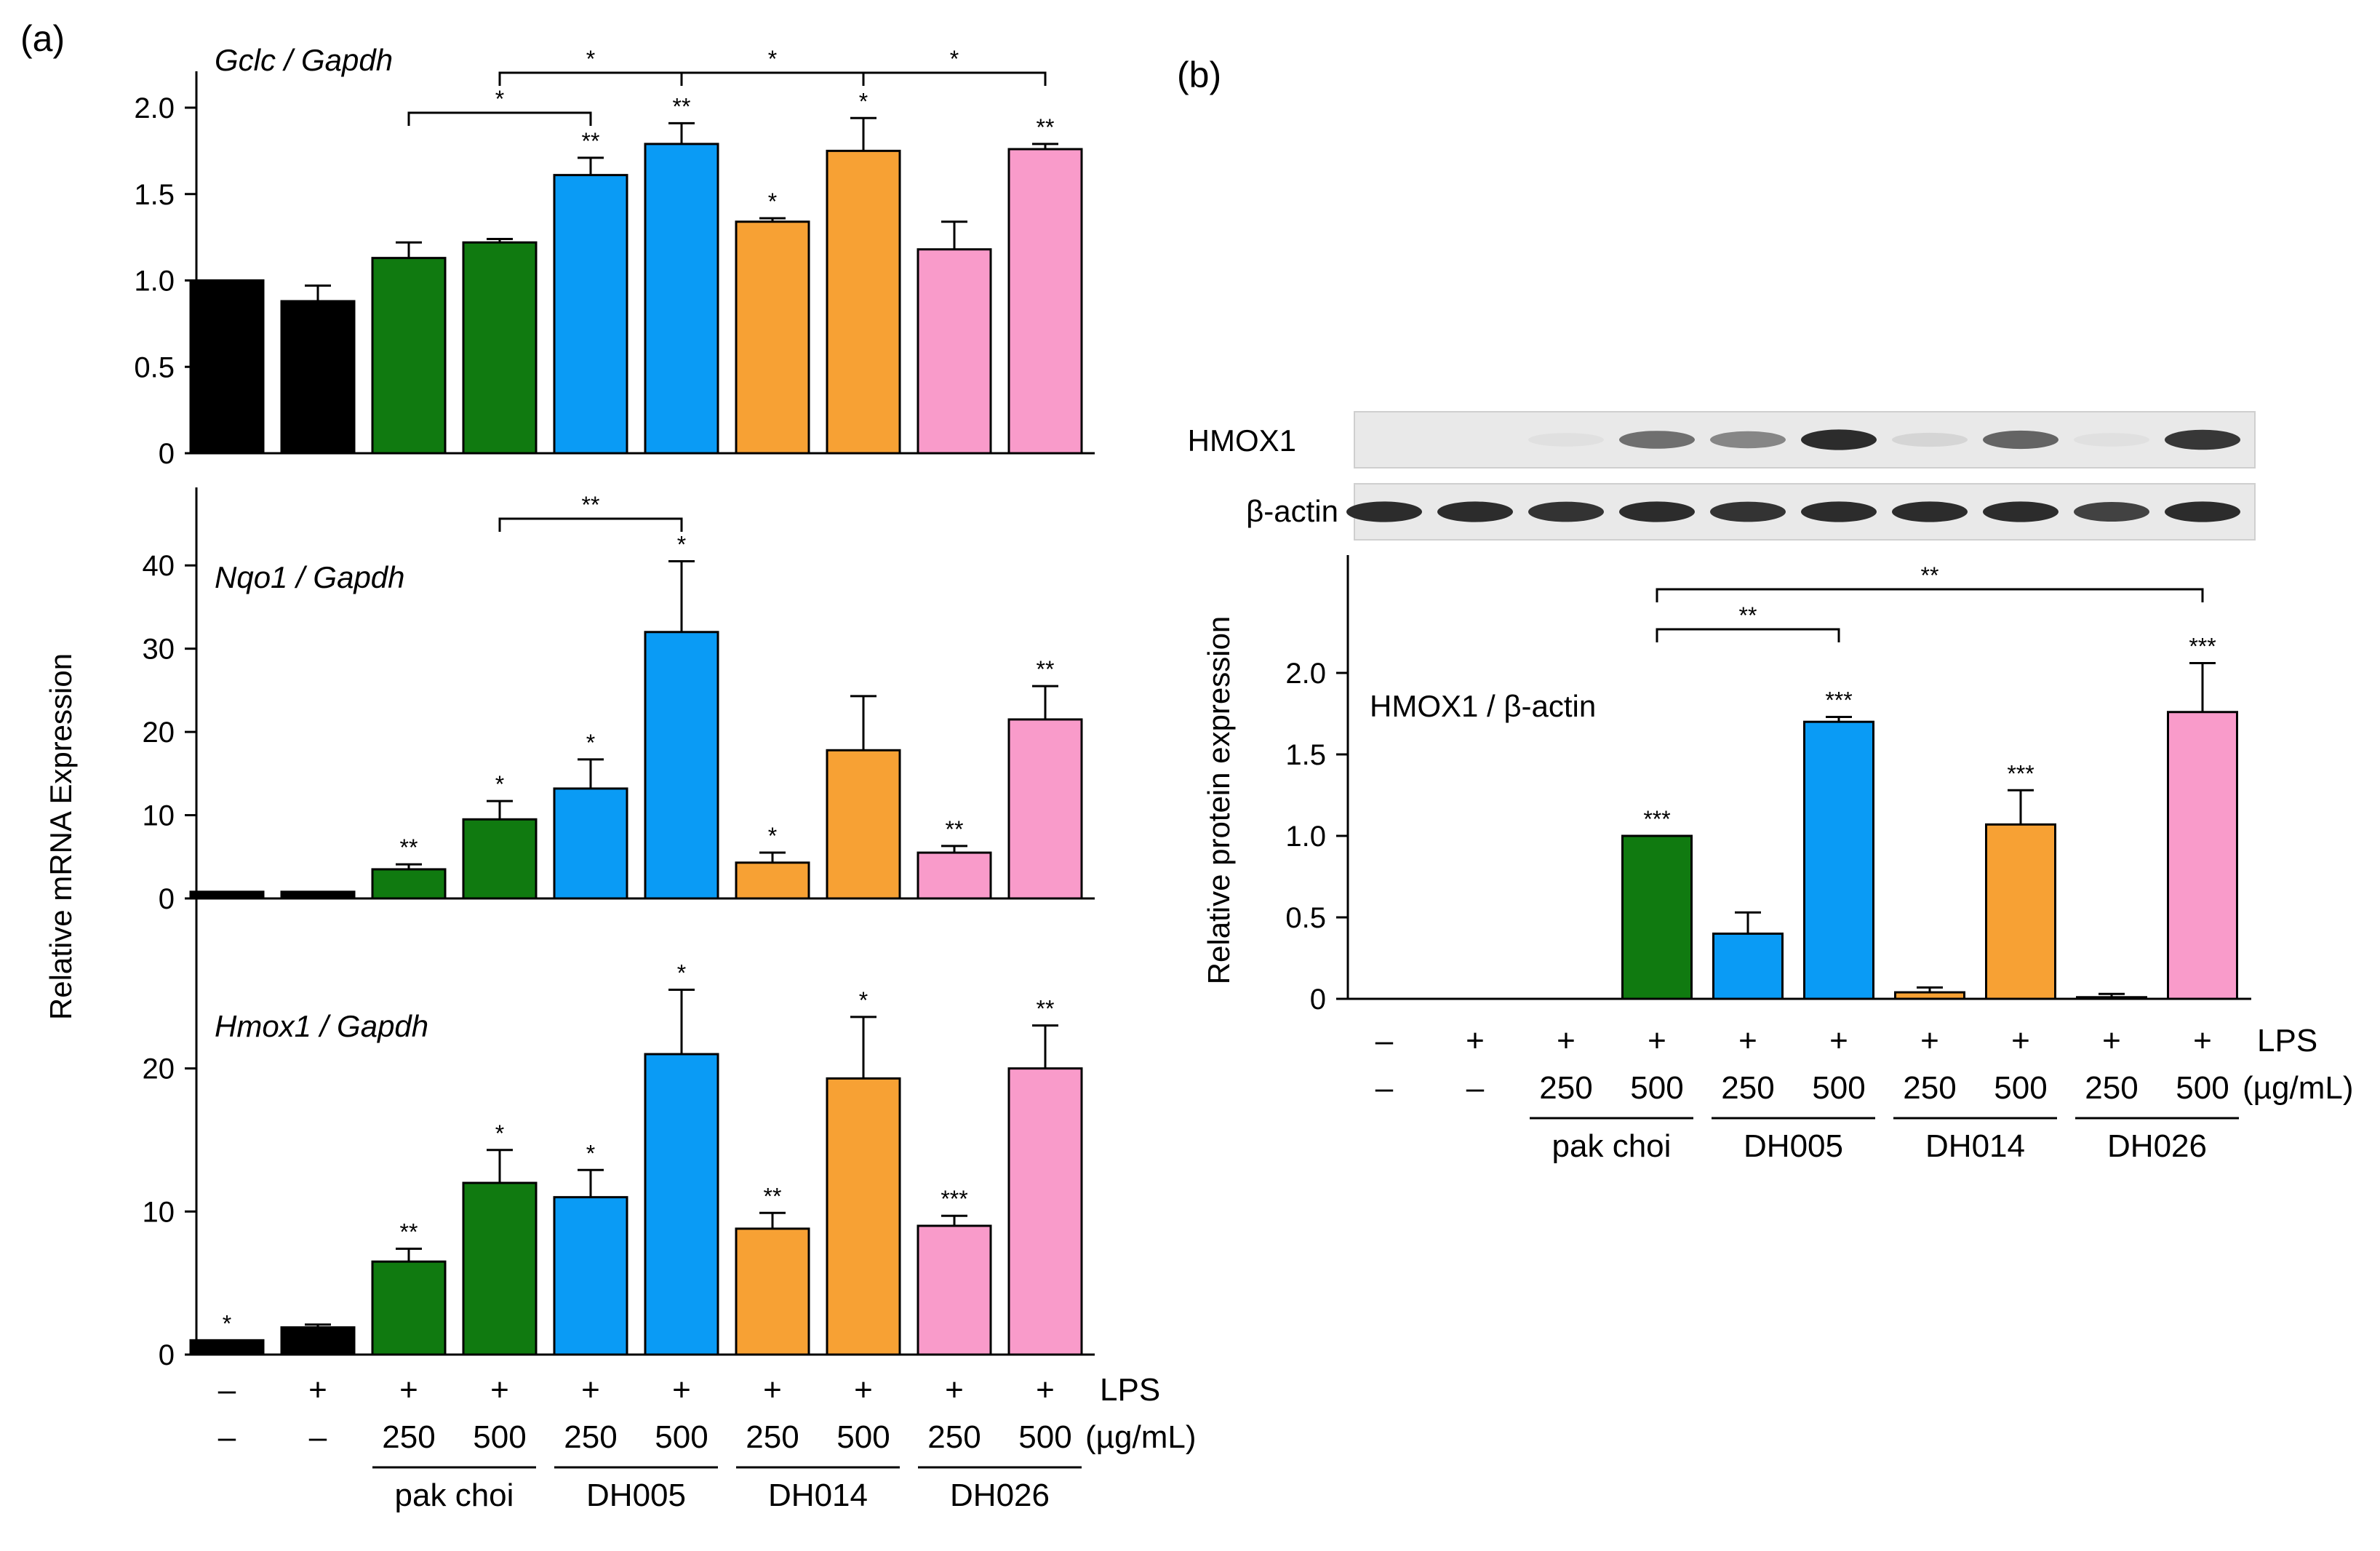 This screenshot has height=1551, width=2380. Describe the element at coordinates (304, 60) in the screenshot. I see `chart-title: Gclc / Gapdh` at that location.